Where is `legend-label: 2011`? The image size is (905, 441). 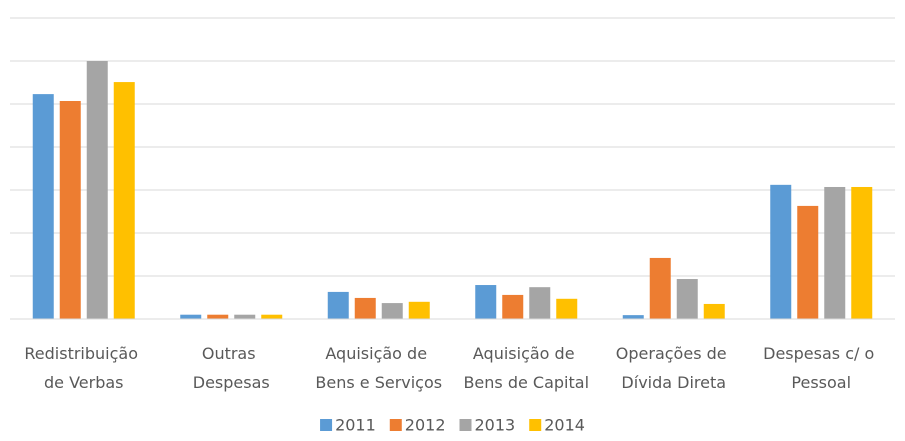 legend-label: 2011 is located at coordinates (355, 425).